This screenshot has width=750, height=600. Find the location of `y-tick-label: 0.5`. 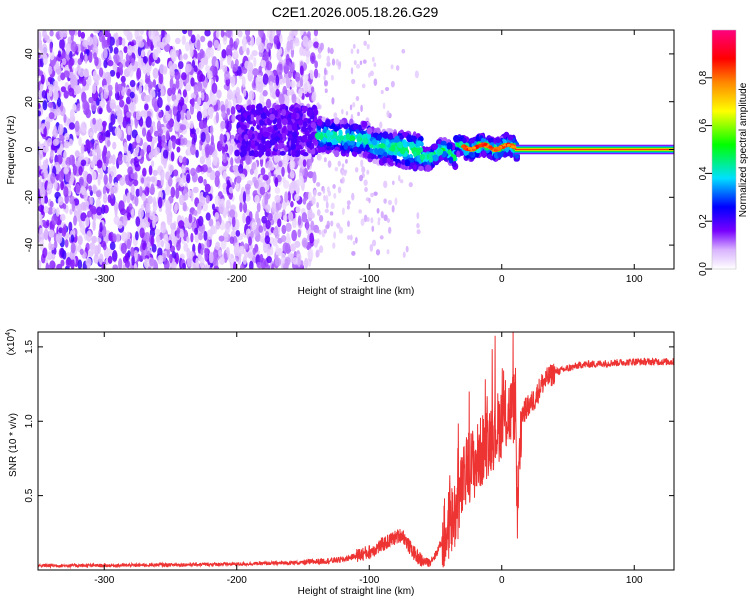

y-tick-label: 0.5 is located at coordinates (29, 495).